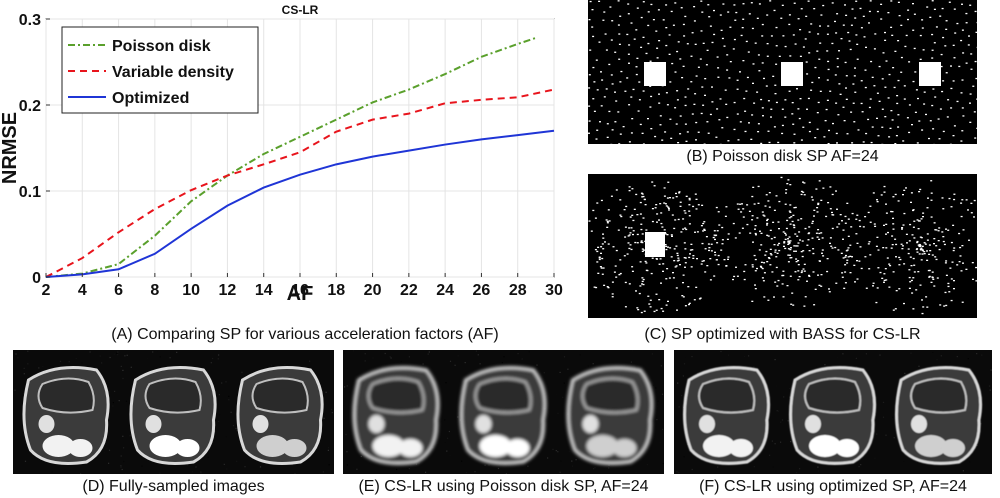 Image resolution: width=1000 pixels, height=498 pixels. Describe the element at coordinates (782, 72) in the screenshot. I see `poisson-disk-points` at that location.